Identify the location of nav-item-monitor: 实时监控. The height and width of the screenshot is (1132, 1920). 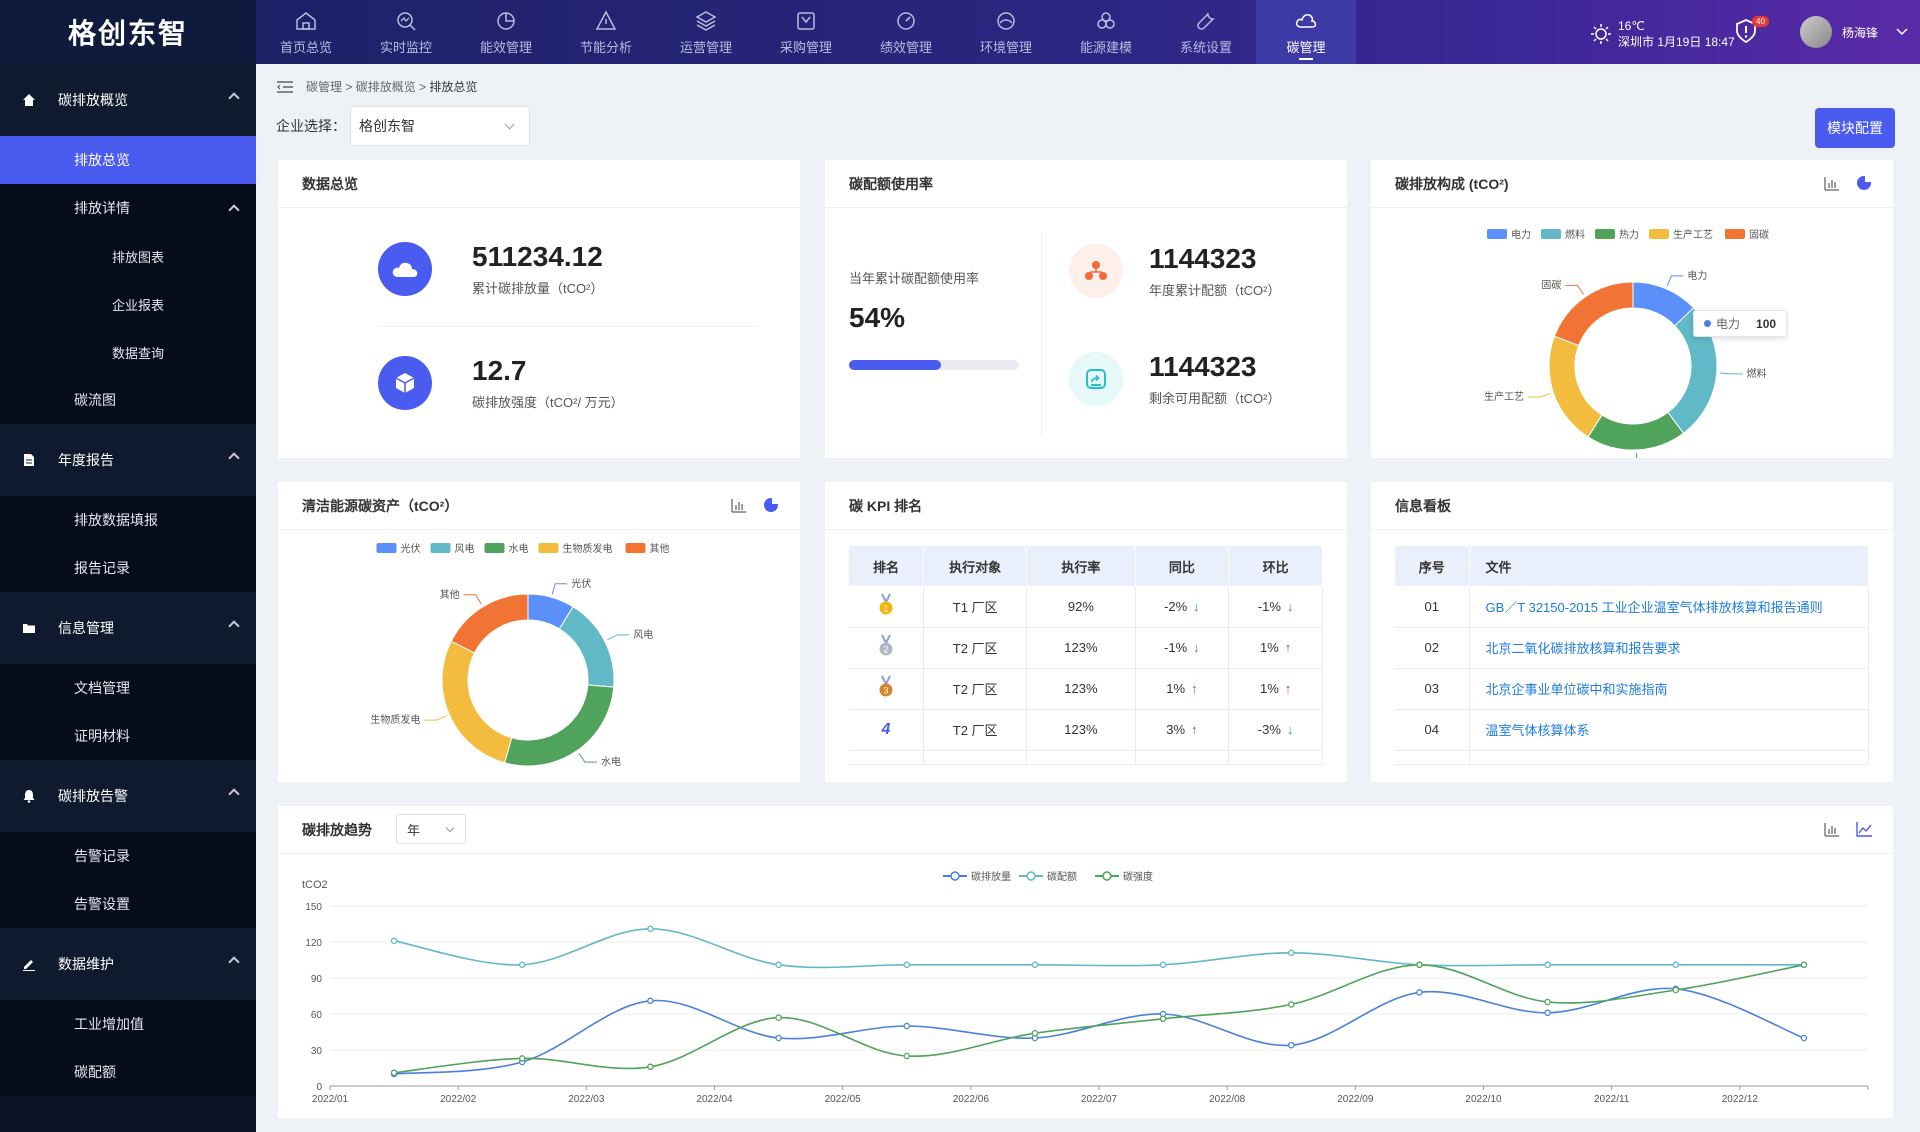
(406, 32).